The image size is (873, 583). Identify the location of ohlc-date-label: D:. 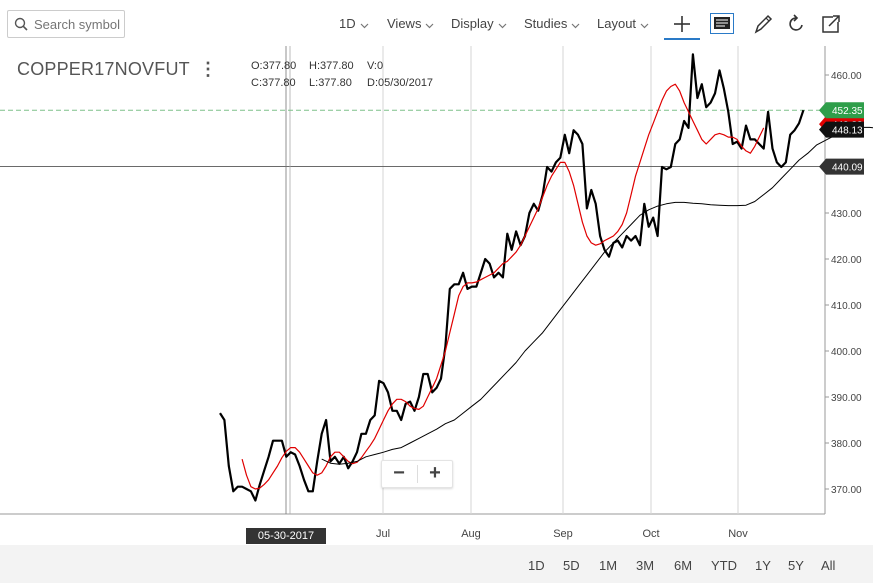
(372, 83).